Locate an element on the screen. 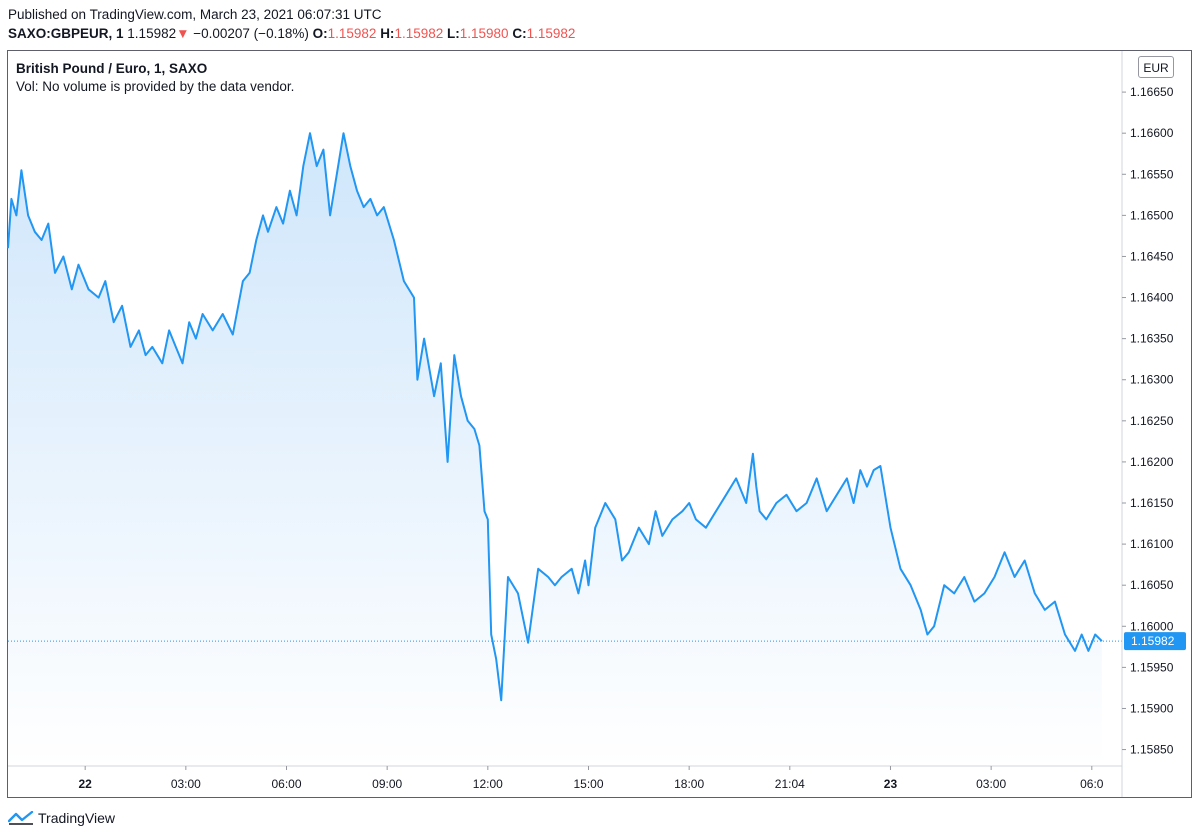 This screenshot has height=840, width=1200. y-tick-label: 1.16400 is located at coordinates (1152, 298).